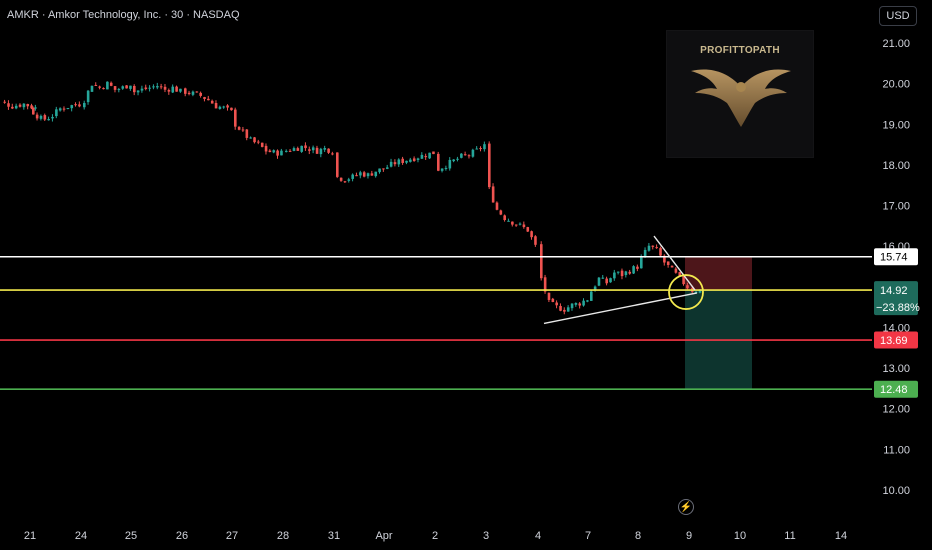  Describe the element at coordinates (740, 50) in the screenshot. I see `watermark-text: PROFITTOPATH` at that location.